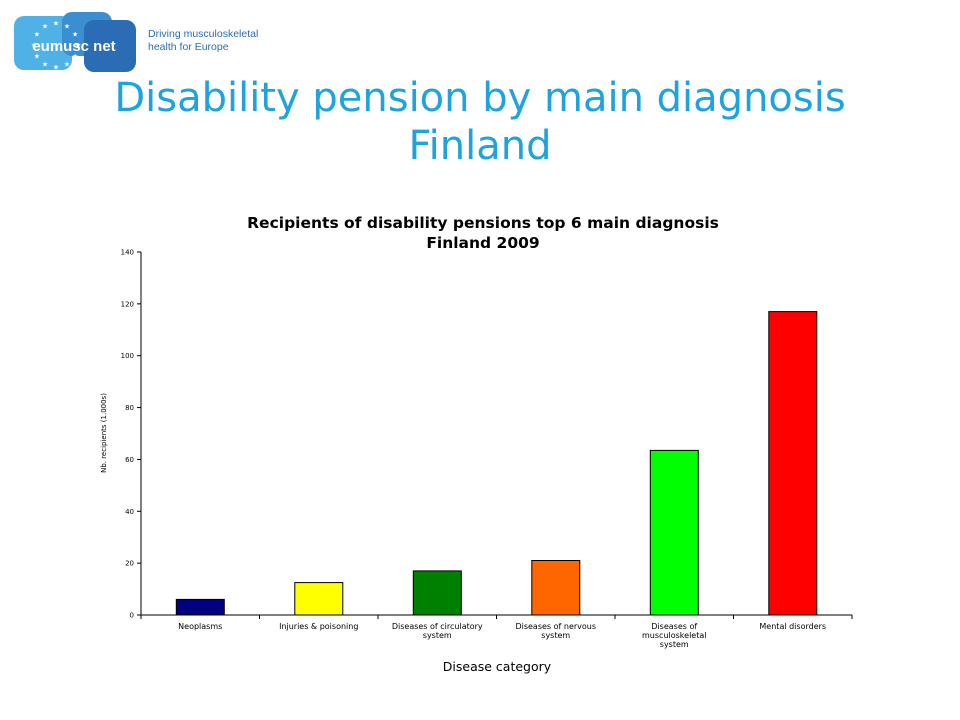  What do you see at coordinates (104, 433) in the screenshot?
I see `y-axis-title: Nb. recipients (1.000s)` at bounding box center [104, 433].